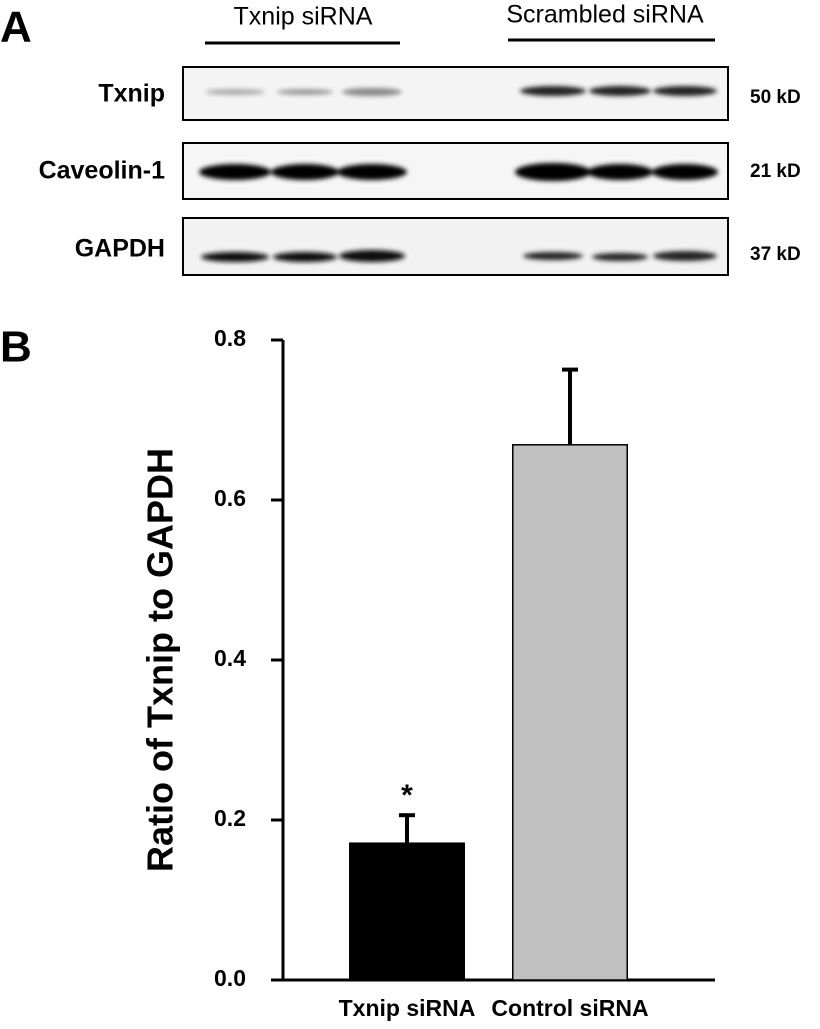  Describe the element at coordinates (230, 818) in the screenshot. I see `y-tick-label: 0.2` at that location.